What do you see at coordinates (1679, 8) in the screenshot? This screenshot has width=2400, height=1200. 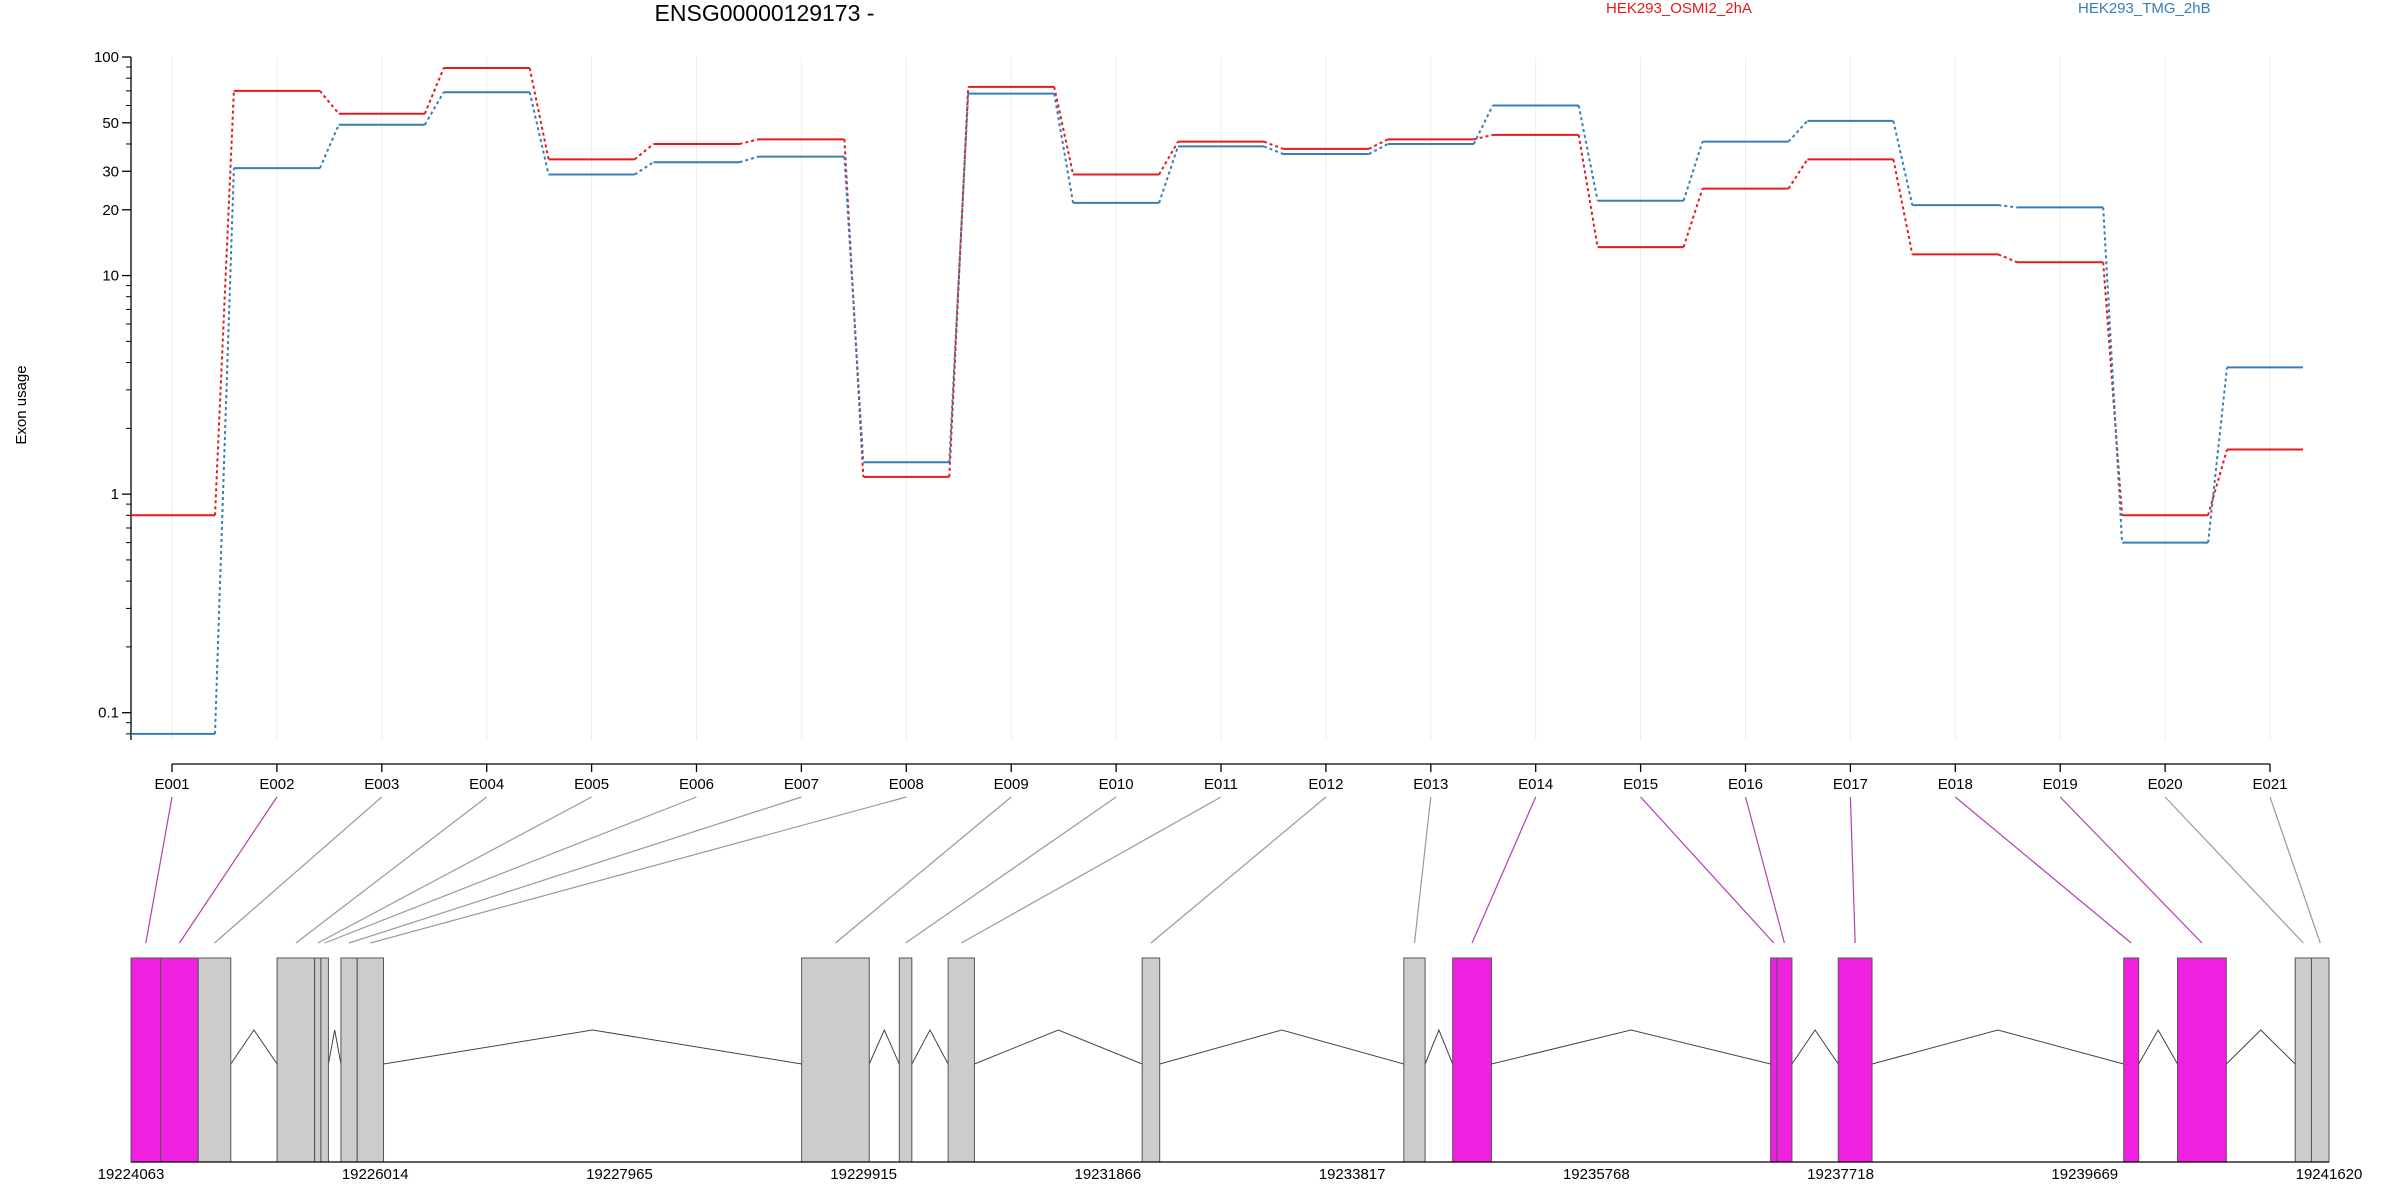 I see `legend-entry-series-a: HEK293_OSMI2_2hA` at bounding box center [1679, 8].